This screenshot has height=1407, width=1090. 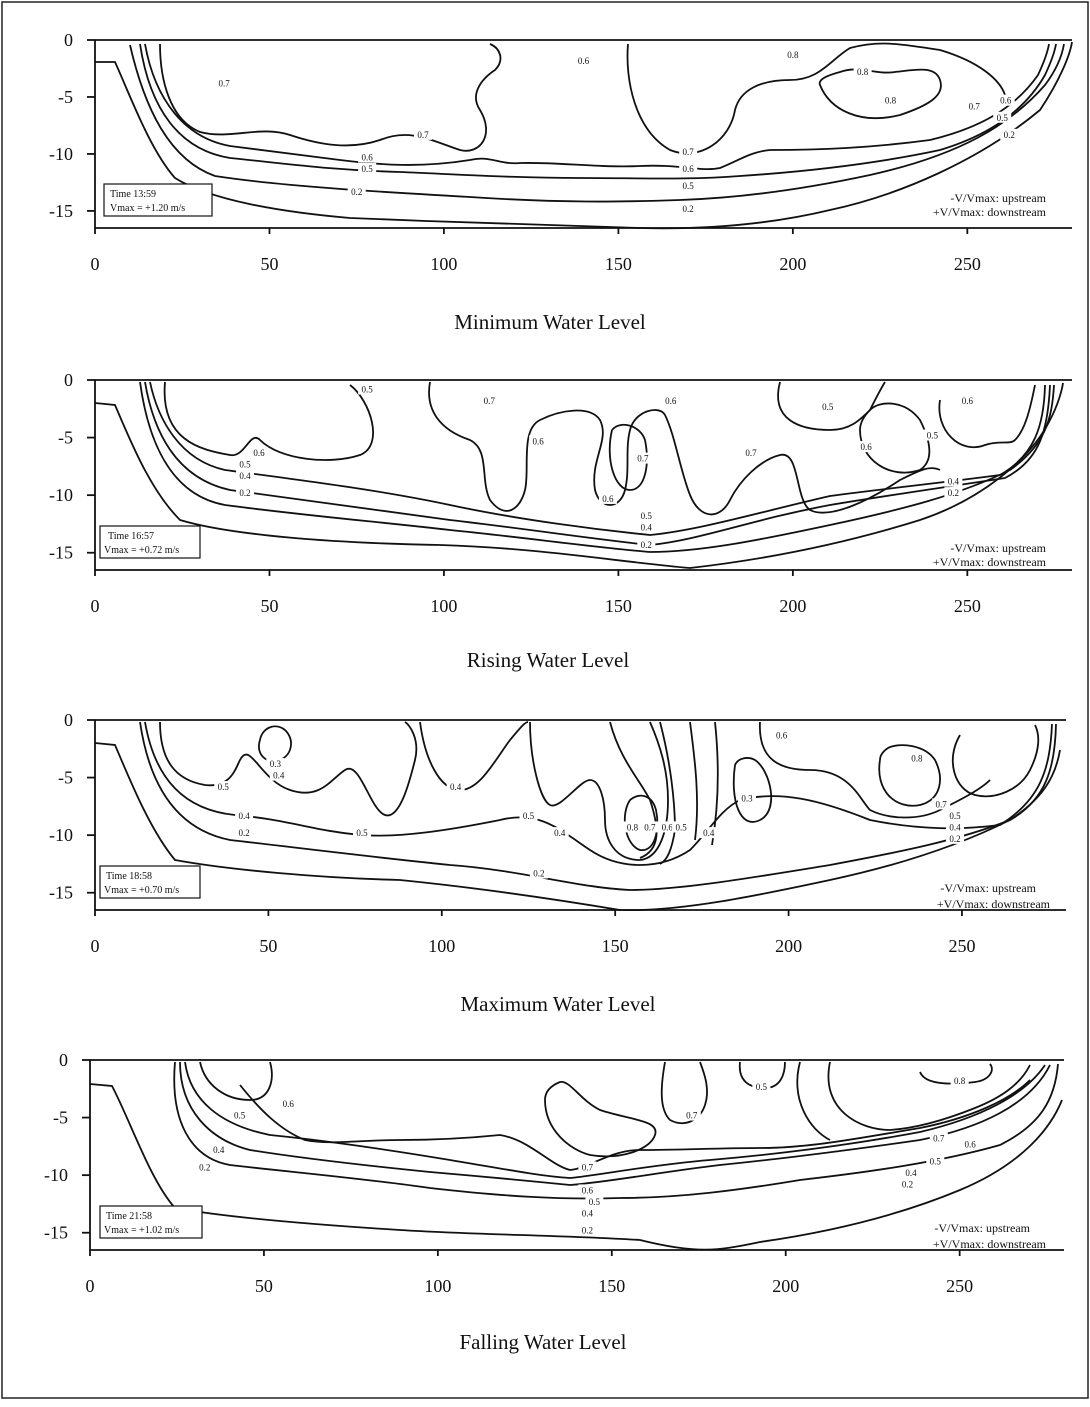 I want to click on x-tick-label: 250, so click(x=959, y=1286).